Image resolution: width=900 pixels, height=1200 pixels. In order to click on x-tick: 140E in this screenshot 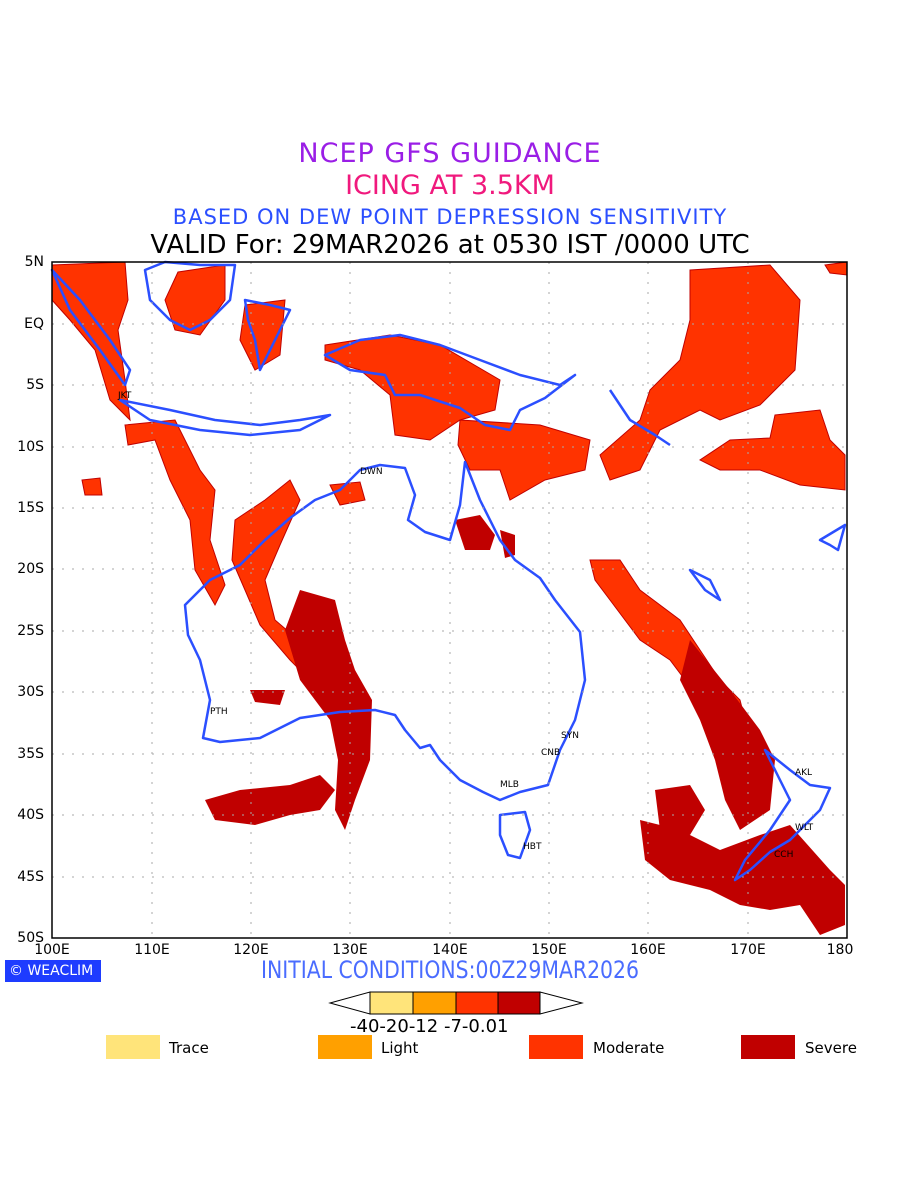, I will do `click(450, 950)`.